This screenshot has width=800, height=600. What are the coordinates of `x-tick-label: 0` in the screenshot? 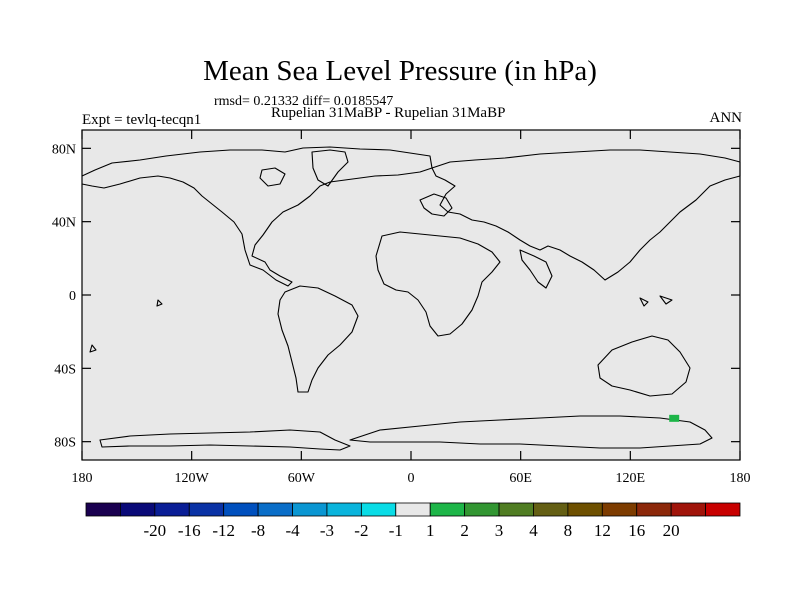 It's located at (411, 478).